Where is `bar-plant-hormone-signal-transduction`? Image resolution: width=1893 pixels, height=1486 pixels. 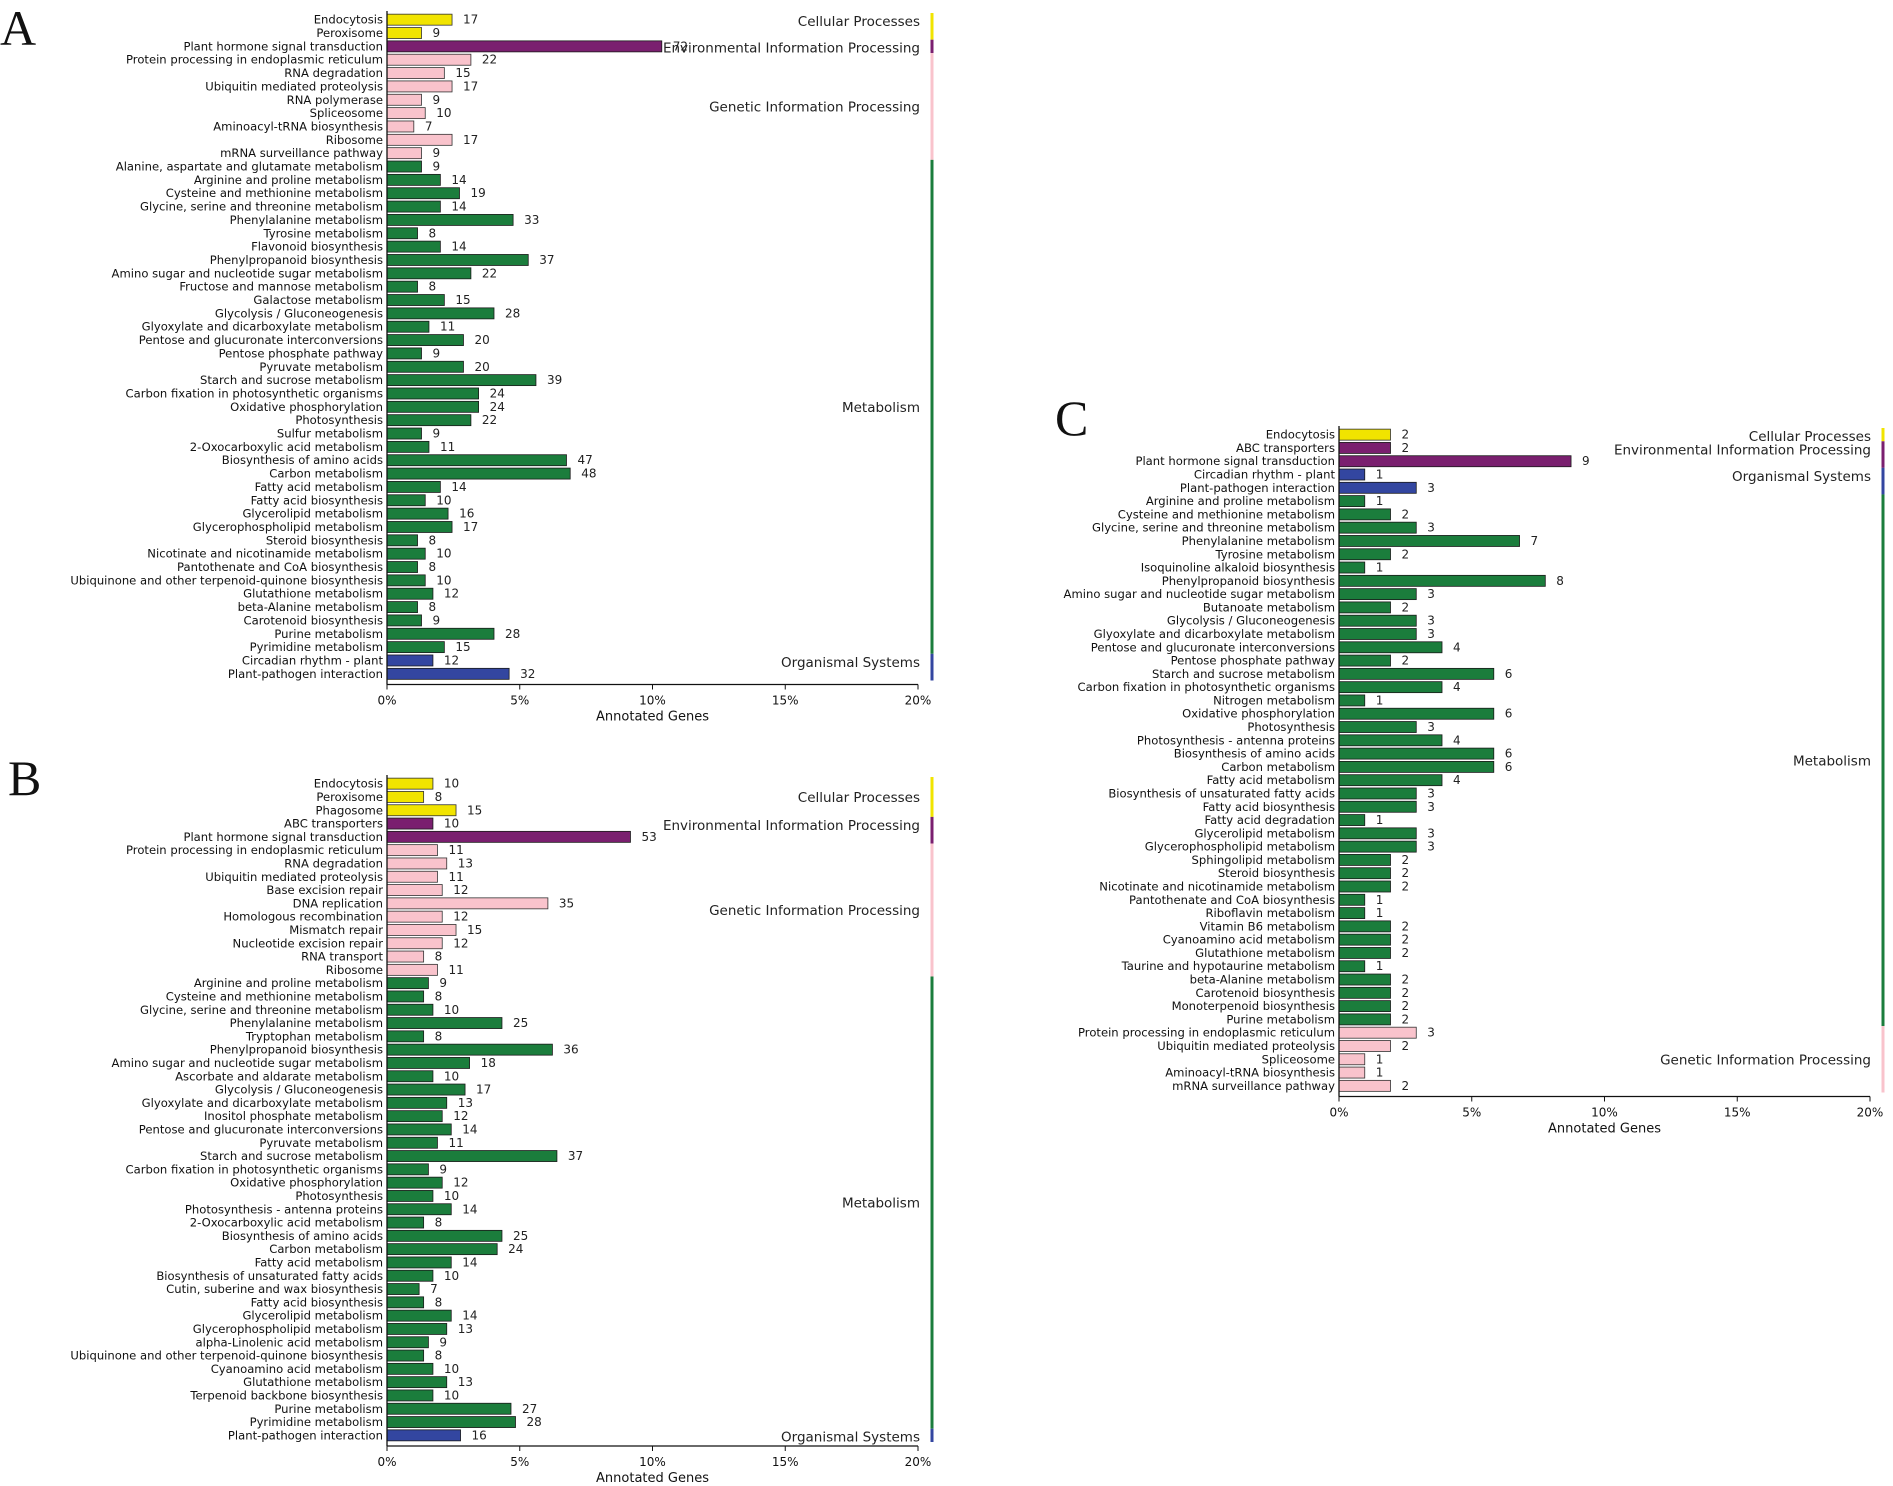
bar-plant-hormone-signal-transduction is located at coordinates (508, 836).